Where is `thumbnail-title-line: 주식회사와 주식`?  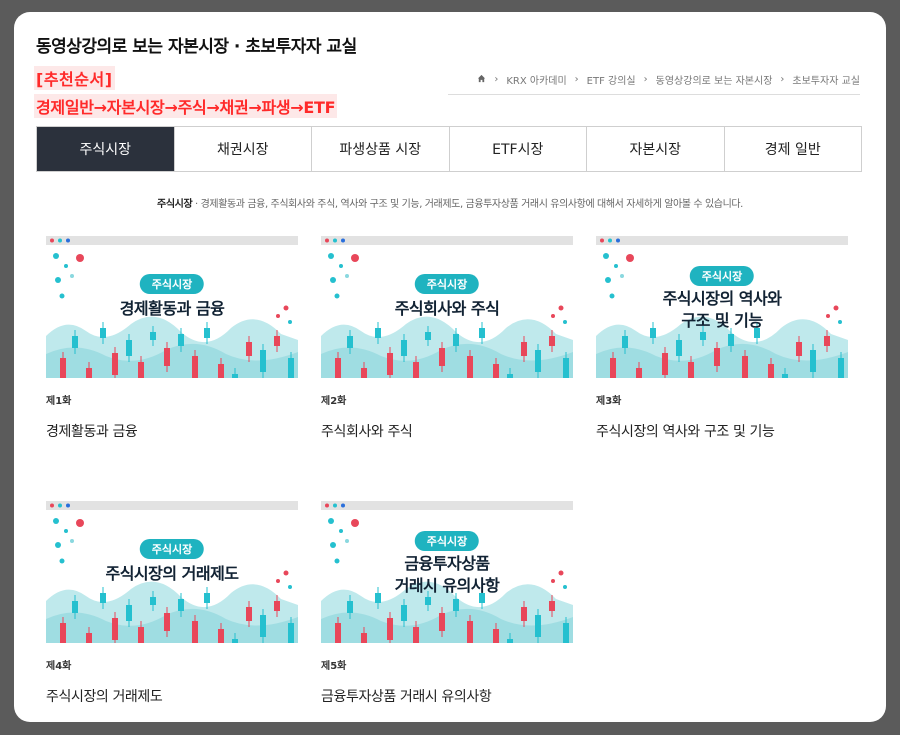 thumbnail-title-line: 주식회사와 주식 is located at coordinates (447, 308).